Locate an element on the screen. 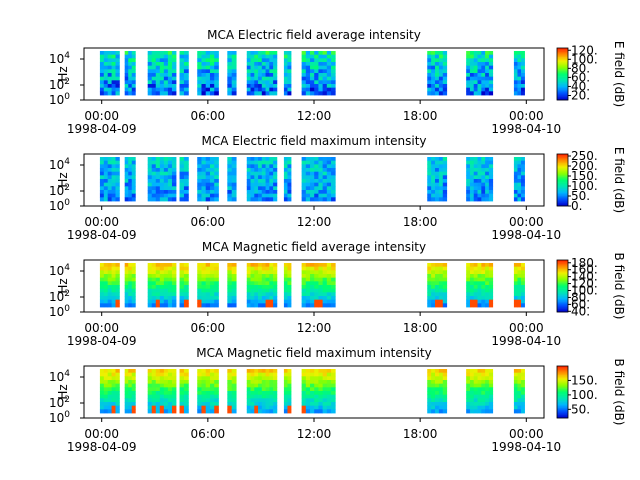  x-tick-label: 06:00 is located at coordinates (208, 116).